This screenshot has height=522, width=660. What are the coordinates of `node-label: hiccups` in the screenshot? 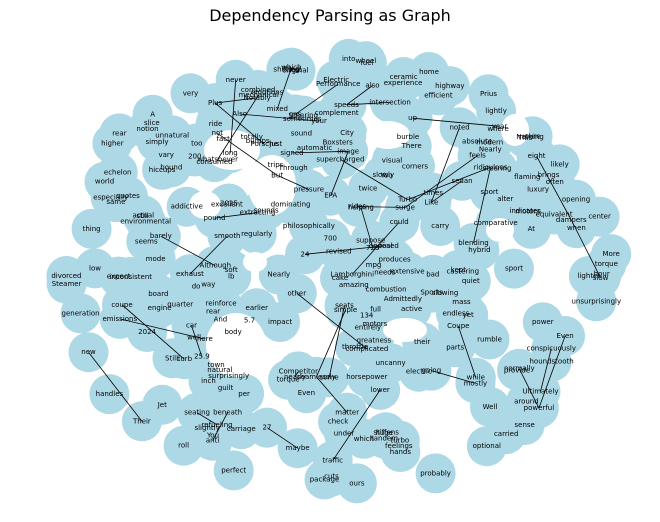 It's located at (162, 170).